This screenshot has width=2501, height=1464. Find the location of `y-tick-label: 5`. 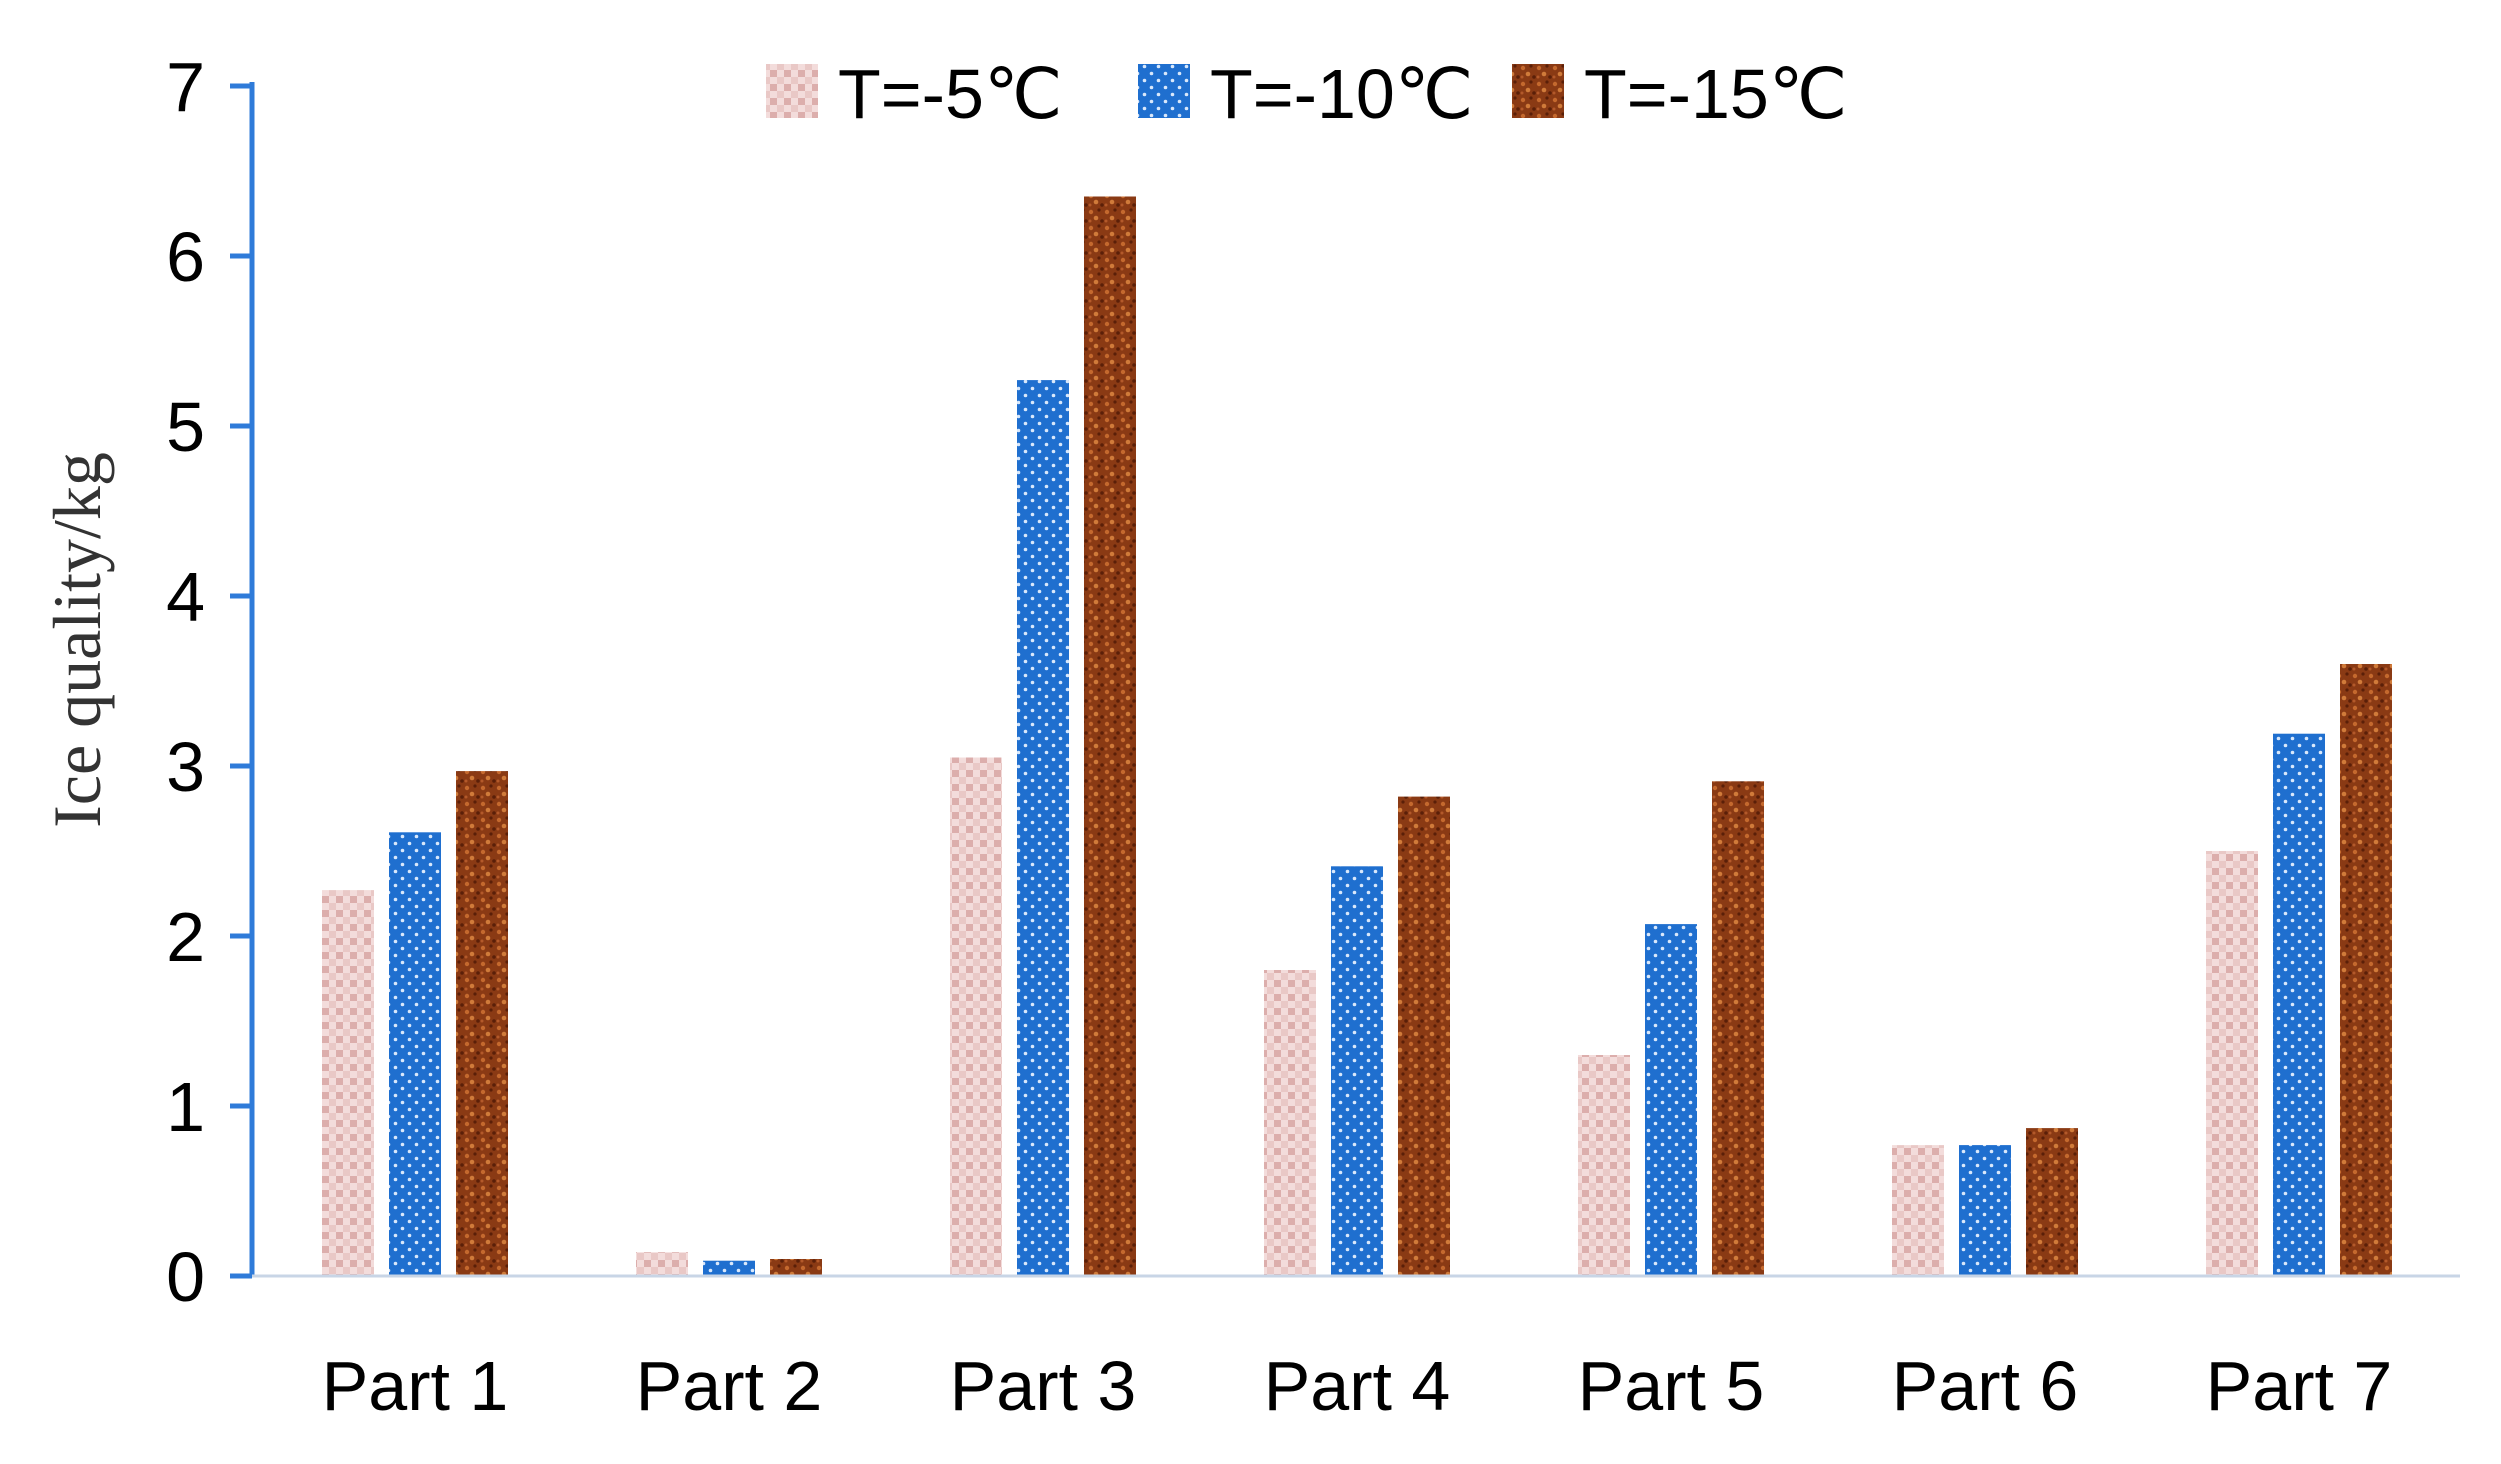

y-tick-label: 5 is located at coordinates (185, 427).